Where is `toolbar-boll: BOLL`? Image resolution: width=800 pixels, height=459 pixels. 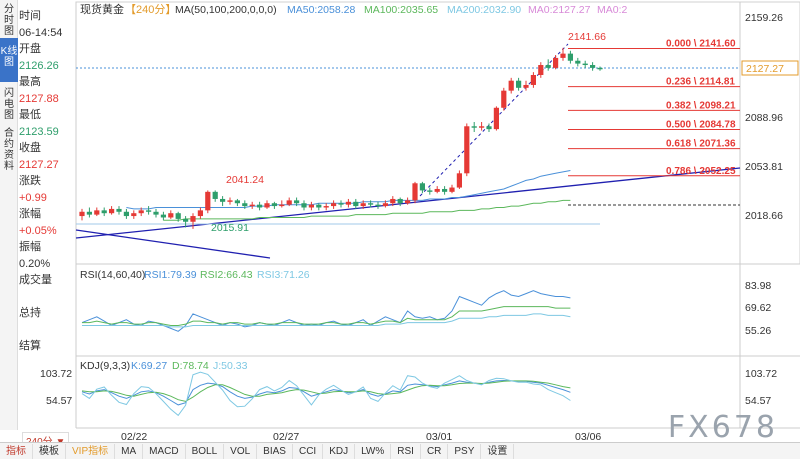
toolbar-boll: BOLL is located at coordinates (205, 451).